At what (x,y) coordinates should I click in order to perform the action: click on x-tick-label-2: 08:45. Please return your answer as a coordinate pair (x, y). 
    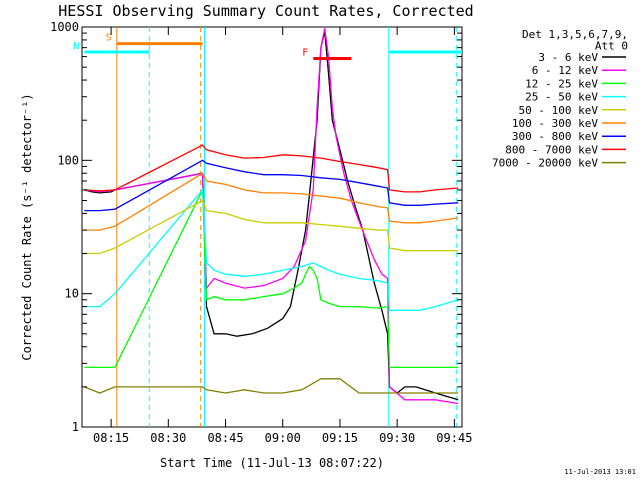
    Looking at the image, I should click on (225, 438).